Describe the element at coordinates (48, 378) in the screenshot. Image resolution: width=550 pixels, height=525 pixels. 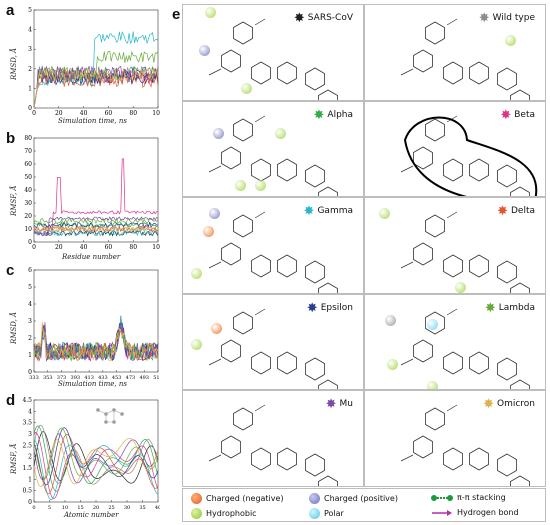
I see `x-tick-label: 353` at that location.